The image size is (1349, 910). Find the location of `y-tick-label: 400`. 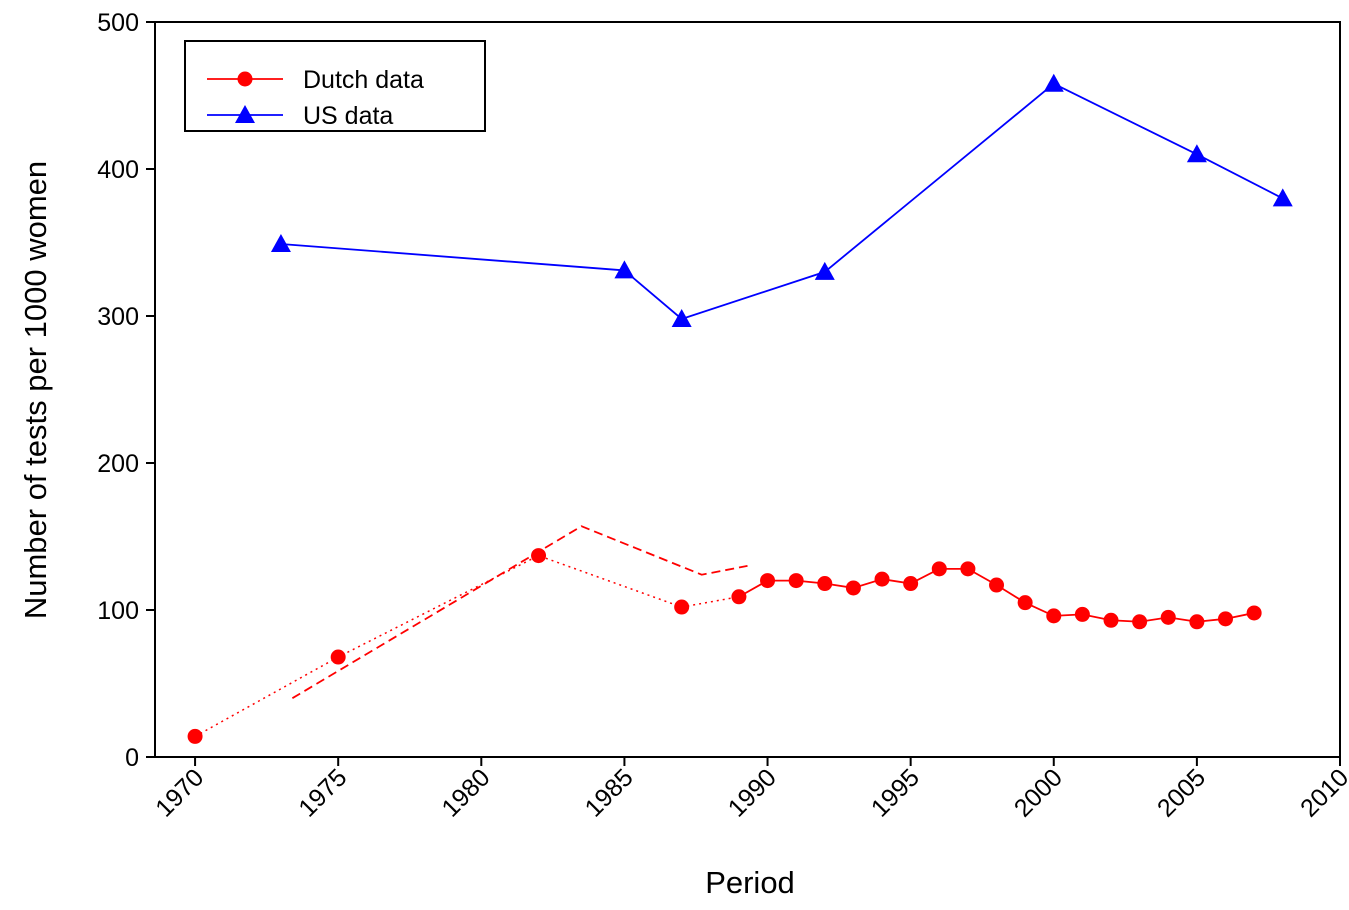

y-tick-label: 400 is located at coordinates (118, 170).